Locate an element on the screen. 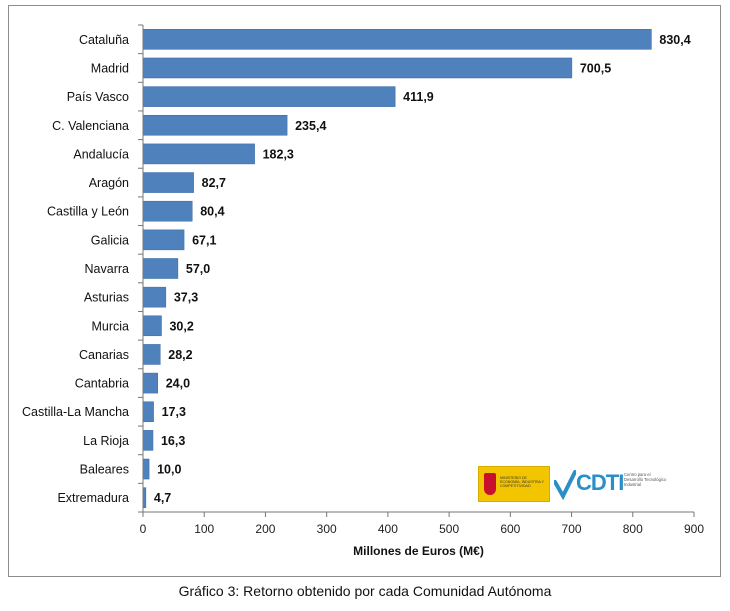 This screenshot has height=611, width=730. value-label: 235,4 is located at coordinates (310, 126).